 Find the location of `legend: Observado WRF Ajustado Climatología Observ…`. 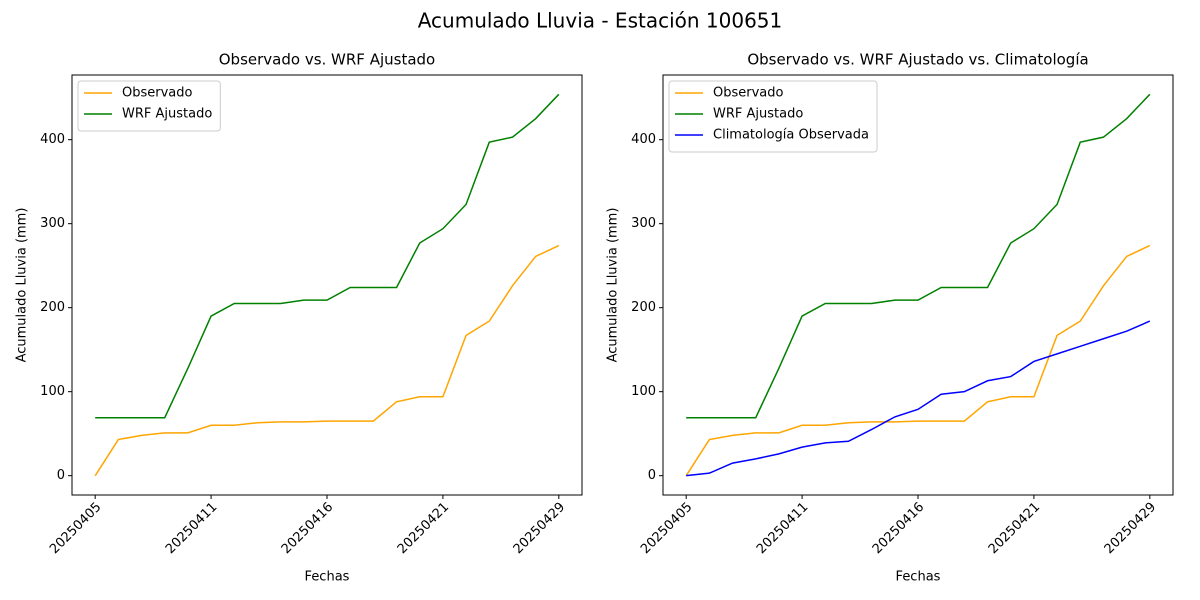

legend: Observado WRF Ajustado Climatología Observ… is located at coordinates (773, 116).